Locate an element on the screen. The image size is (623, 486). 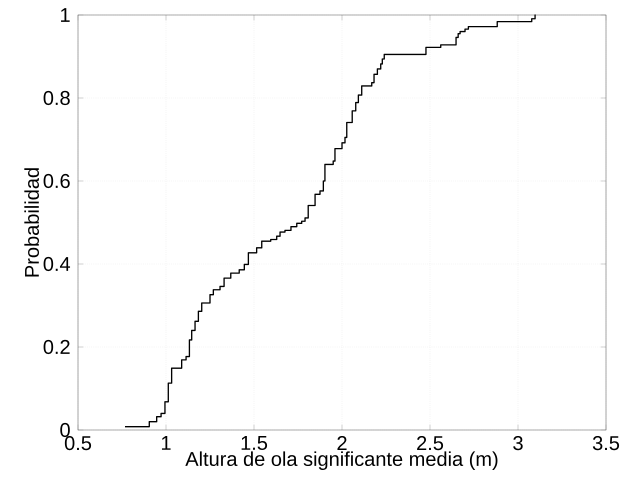
y-tick-label: 0.4 is located at coordinates (57, 264).